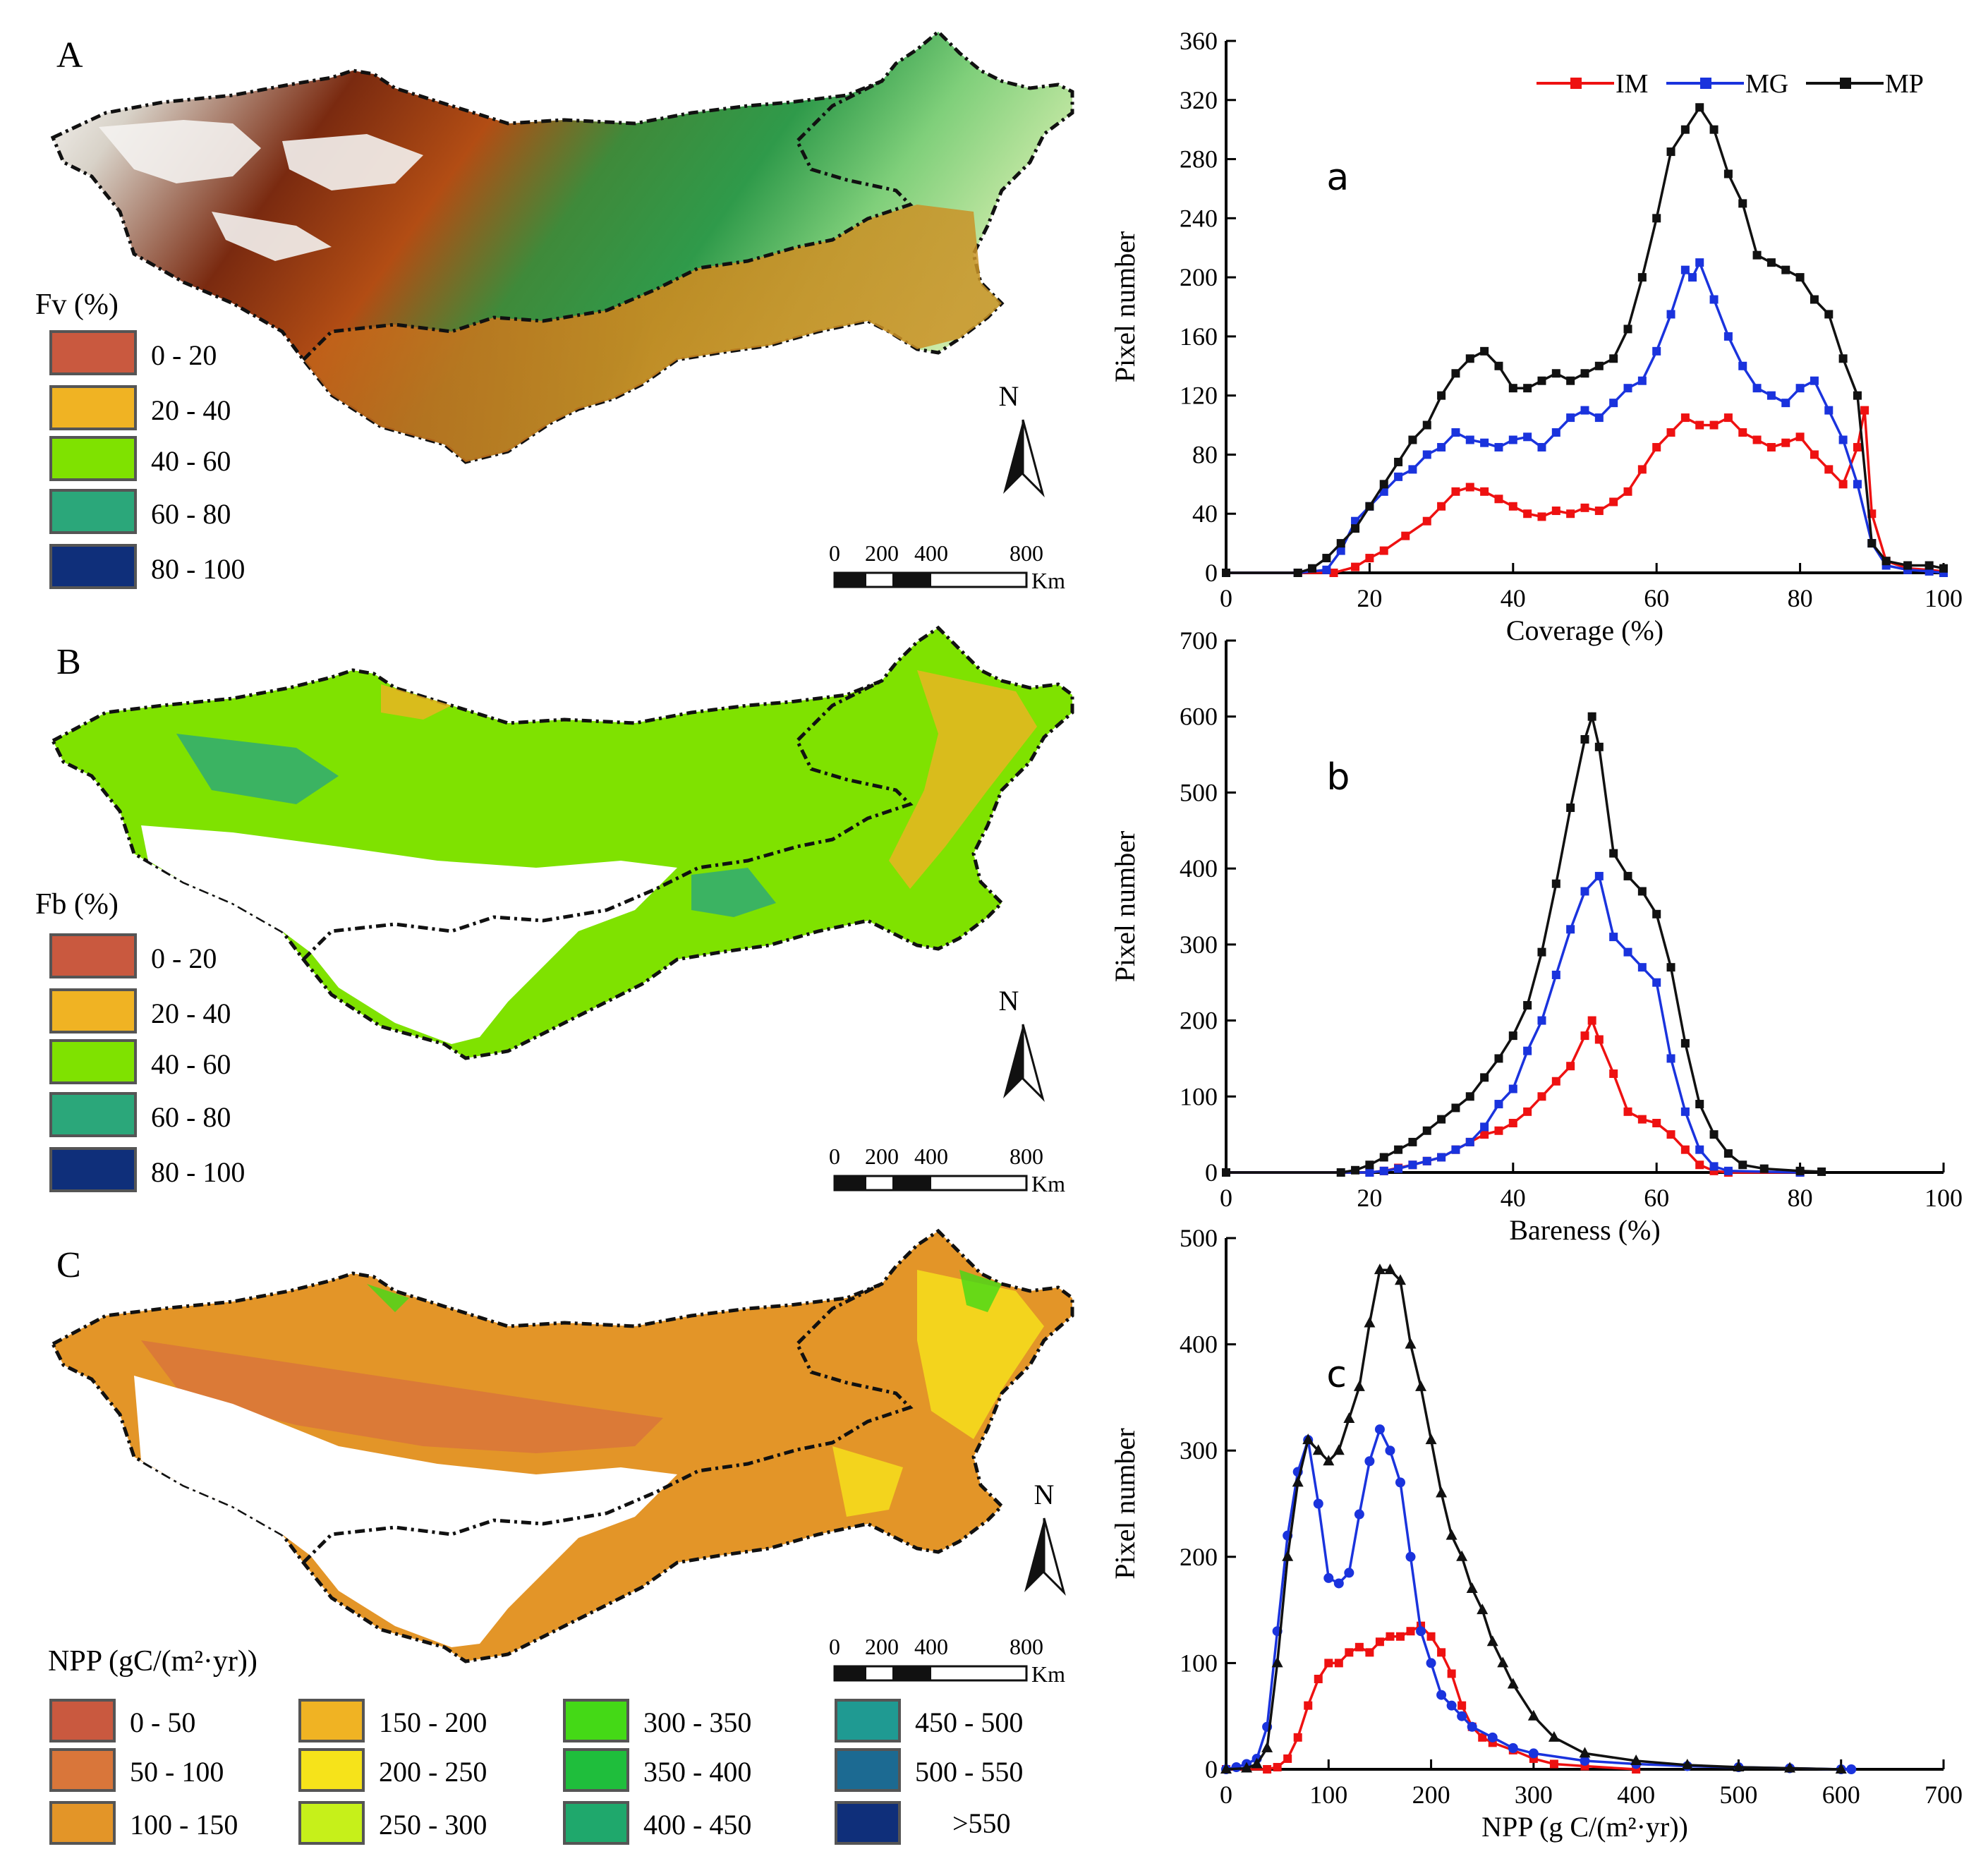 The height and width of the screenshot is (1873, 1988). I want to click on y-tick-label: 80, so click(1205, 454).